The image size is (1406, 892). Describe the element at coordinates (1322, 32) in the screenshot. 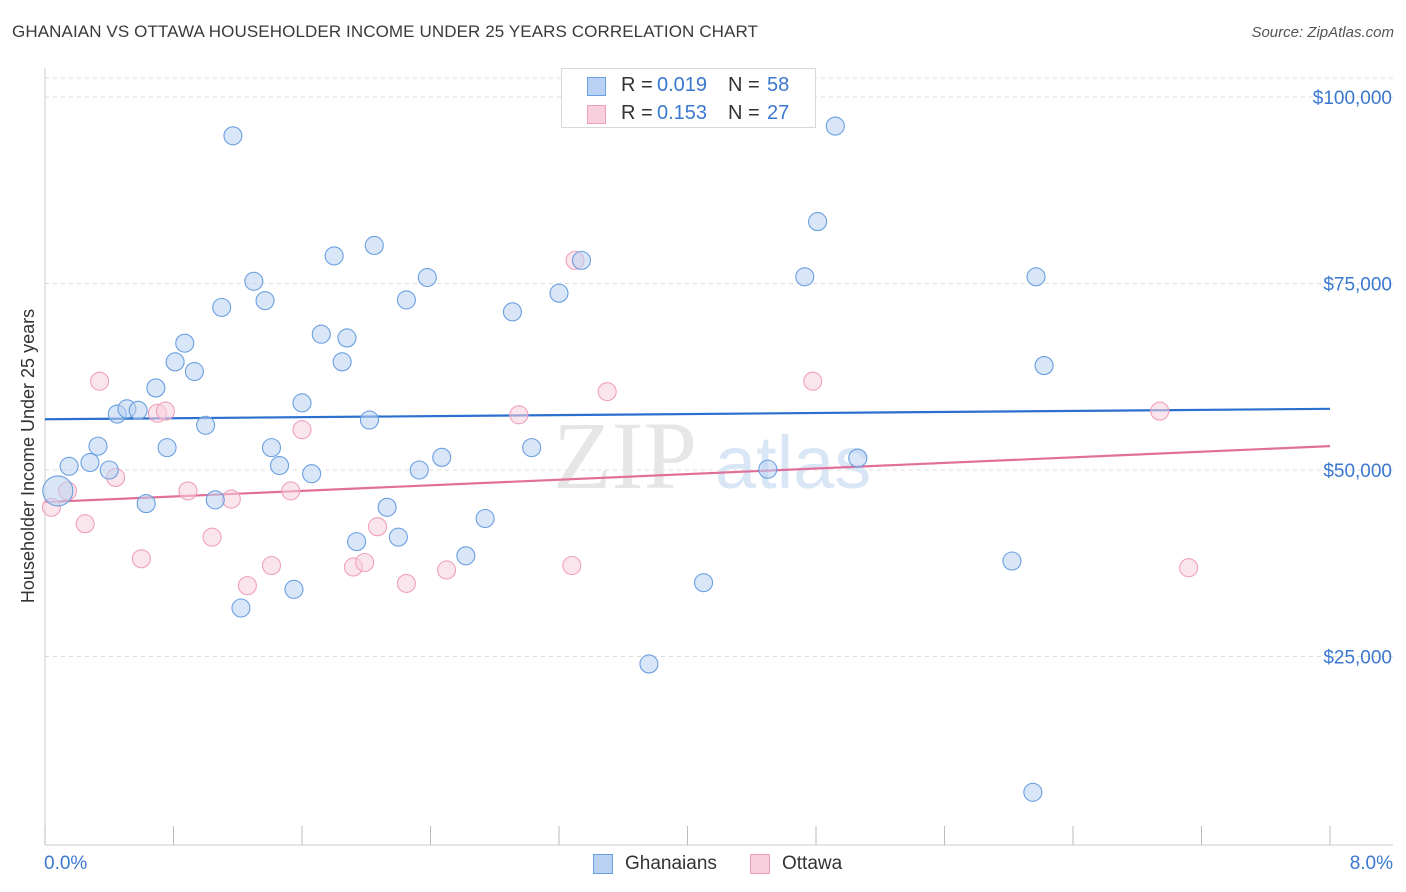

I see `source-label: Source: ZipAtlas.com` at that location.